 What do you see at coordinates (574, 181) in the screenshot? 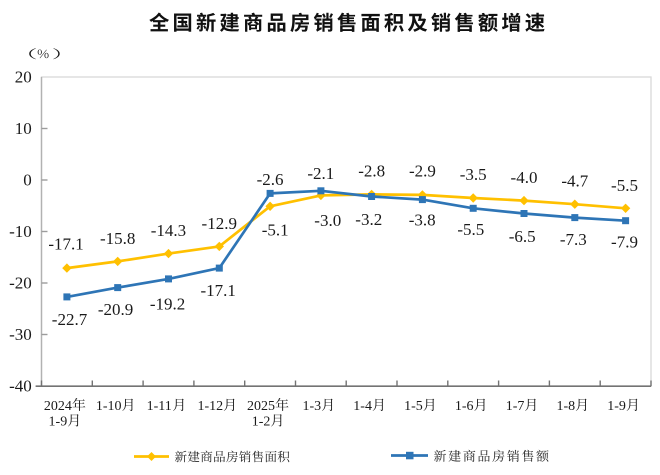
I see `svg-text: -4.7` at bounding box center [574, 181].